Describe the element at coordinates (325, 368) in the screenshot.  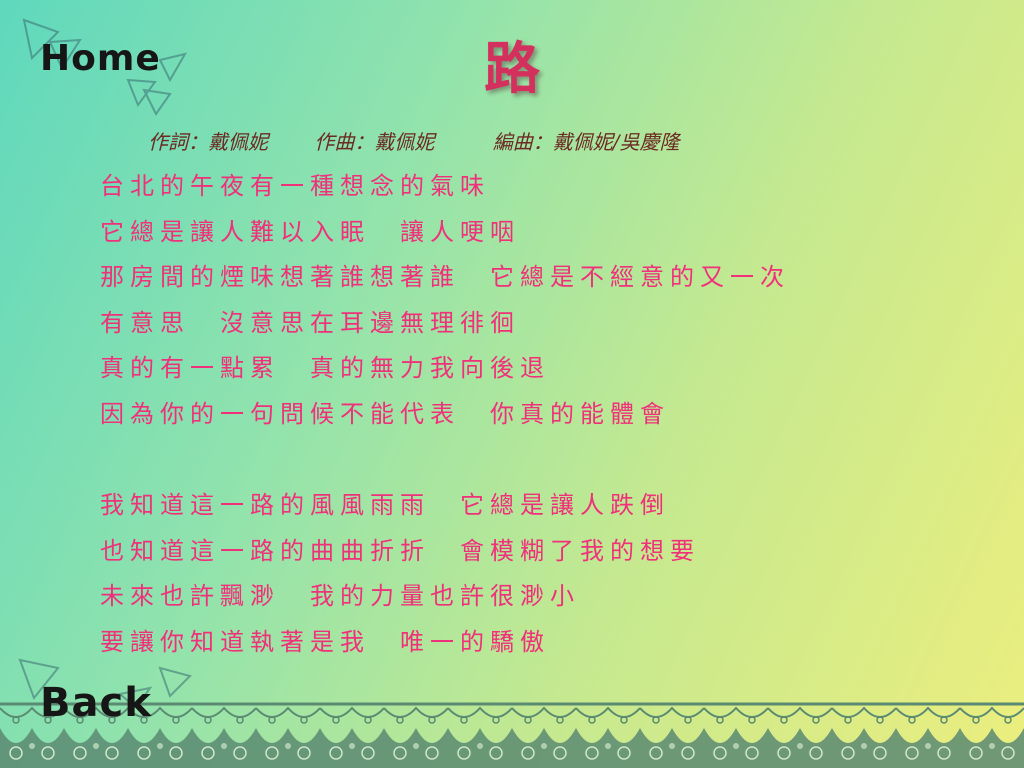
I see `lyric-line: 真的有一點累 真的無力我向後退` at that location.